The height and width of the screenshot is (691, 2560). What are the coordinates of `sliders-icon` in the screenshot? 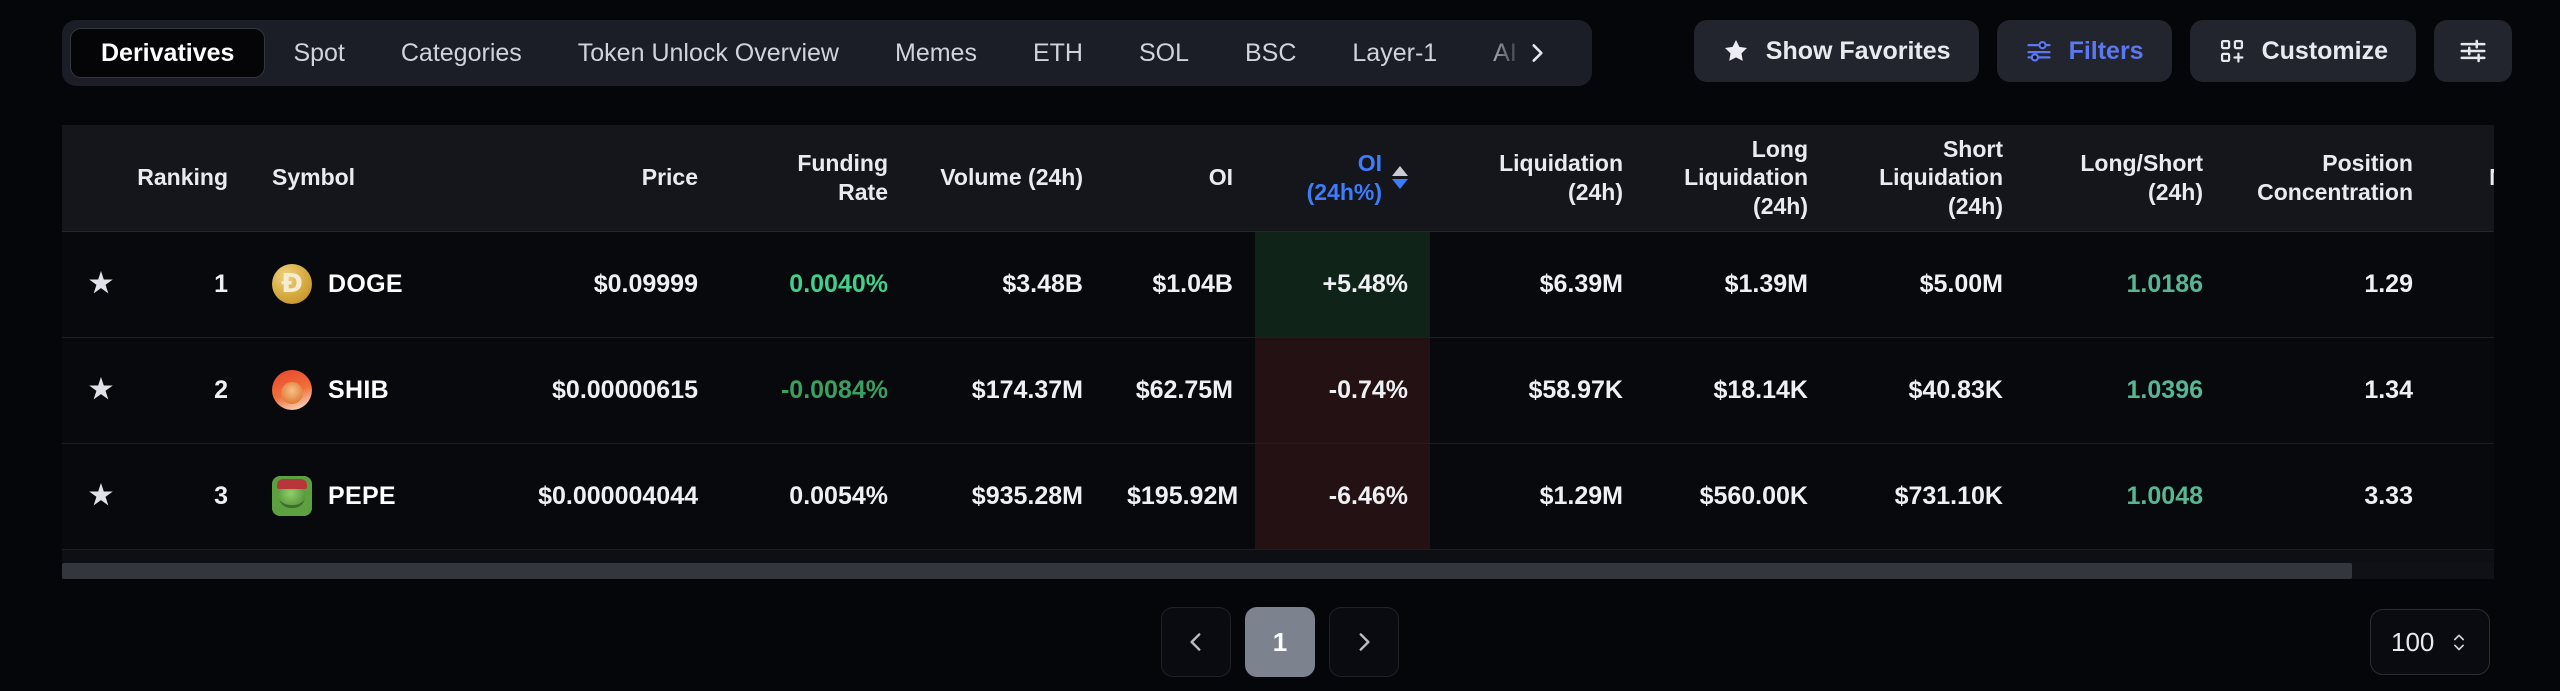 It's located at (2473, 51).